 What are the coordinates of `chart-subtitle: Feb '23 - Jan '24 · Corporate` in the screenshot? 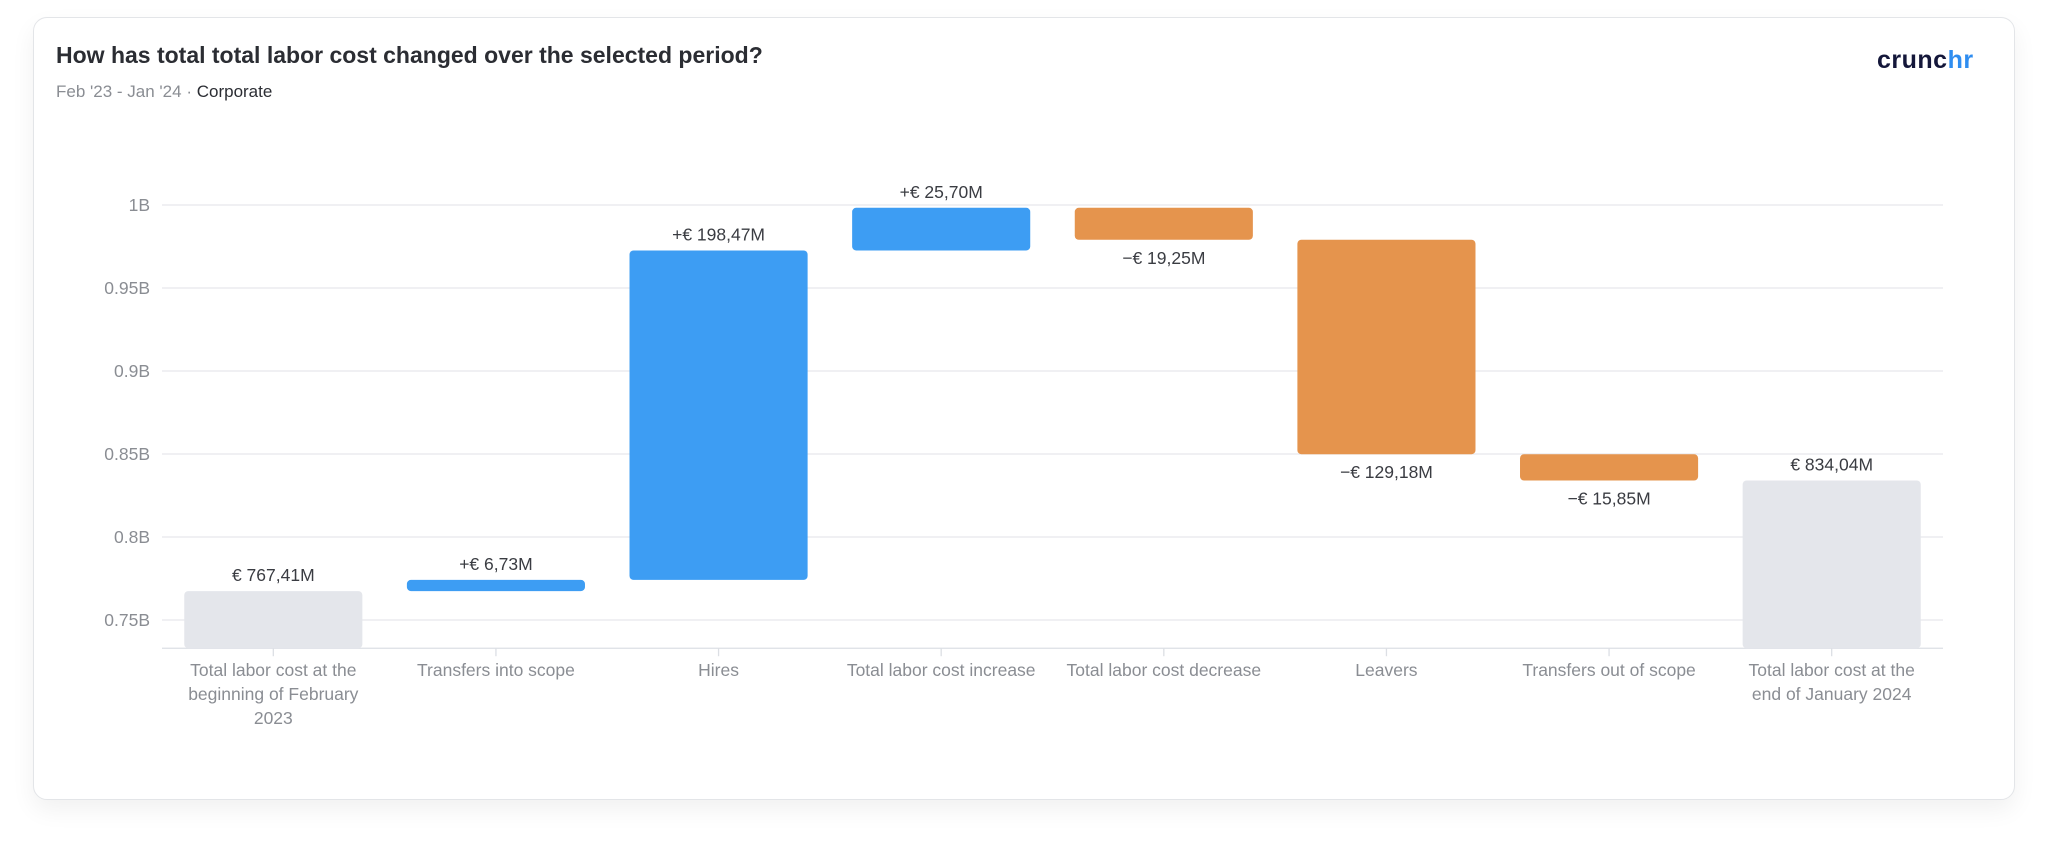 It's located at (164, 92).